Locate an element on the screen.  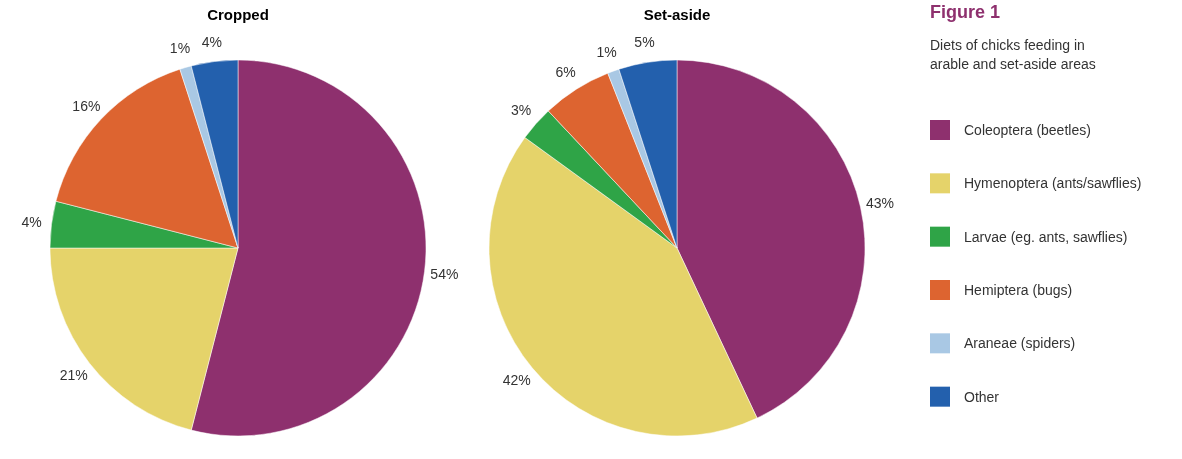
caption: Figure 1 is located at coordinates (965, 12).